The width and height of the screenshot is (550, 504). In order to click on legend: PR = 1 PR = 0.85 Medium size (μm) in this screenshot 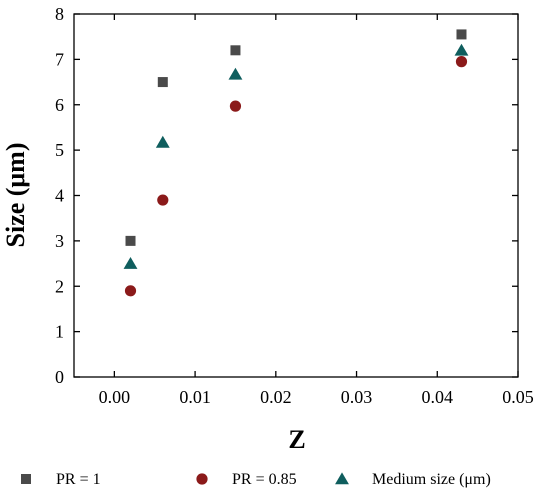, I will do `click(256, 479)`.